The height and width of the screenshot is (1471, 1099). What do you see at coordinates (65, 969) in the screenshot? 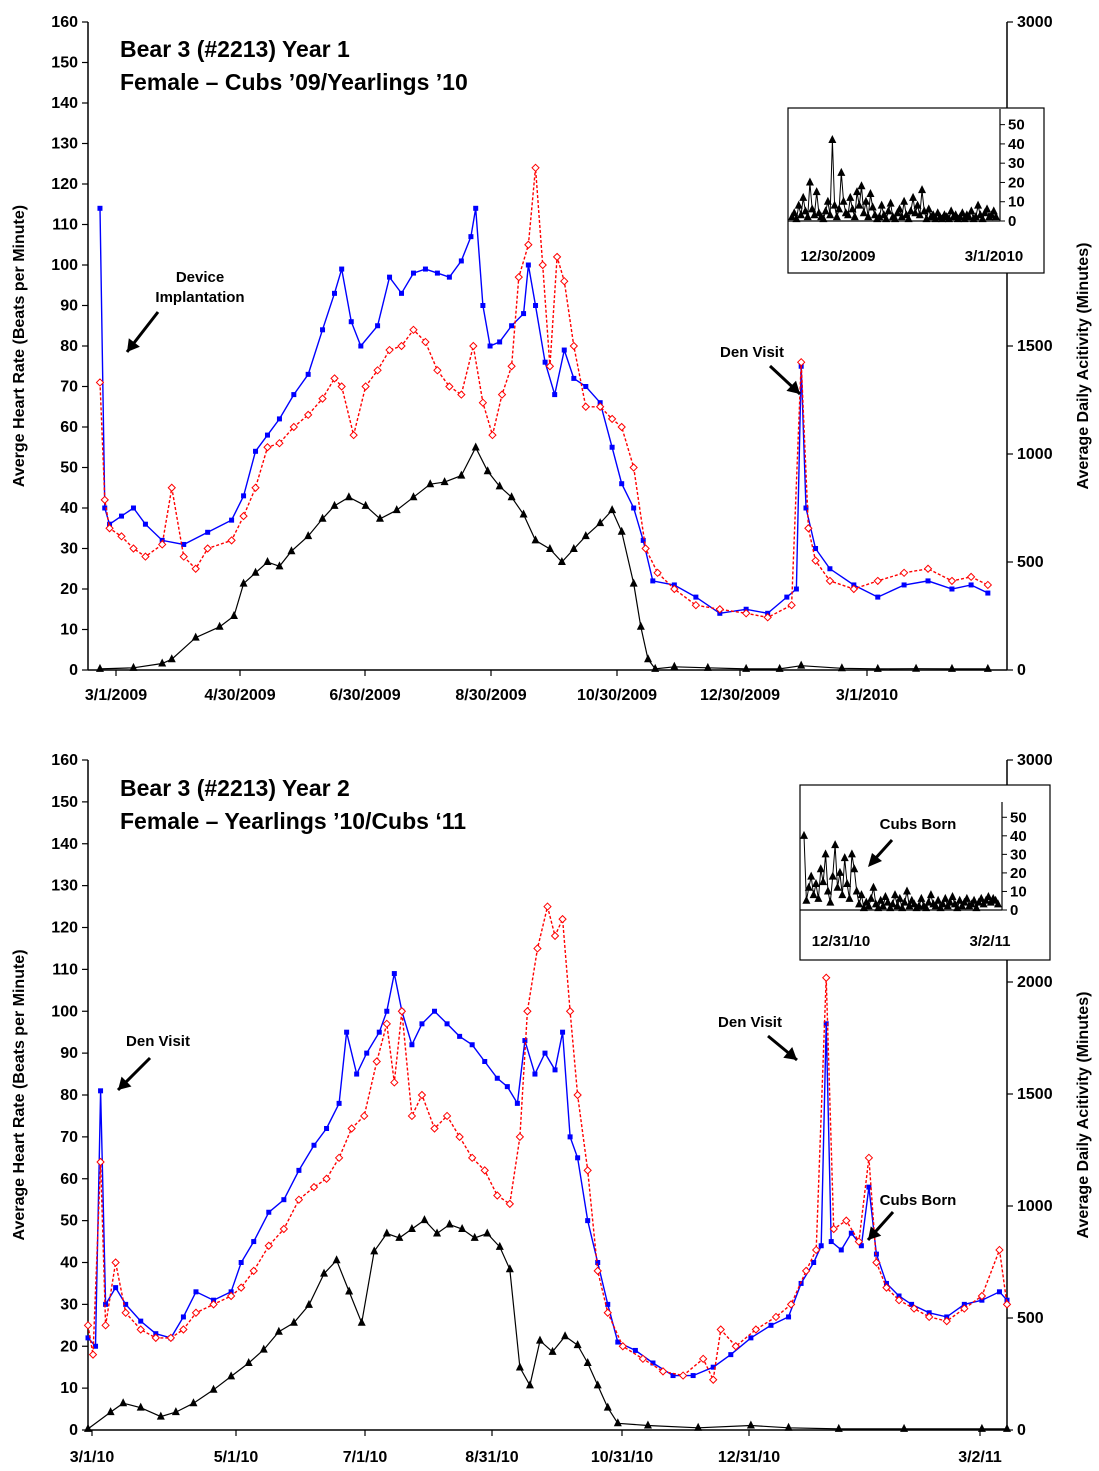
I see `y-tick-label: 110` at bounding box center [65, 969].